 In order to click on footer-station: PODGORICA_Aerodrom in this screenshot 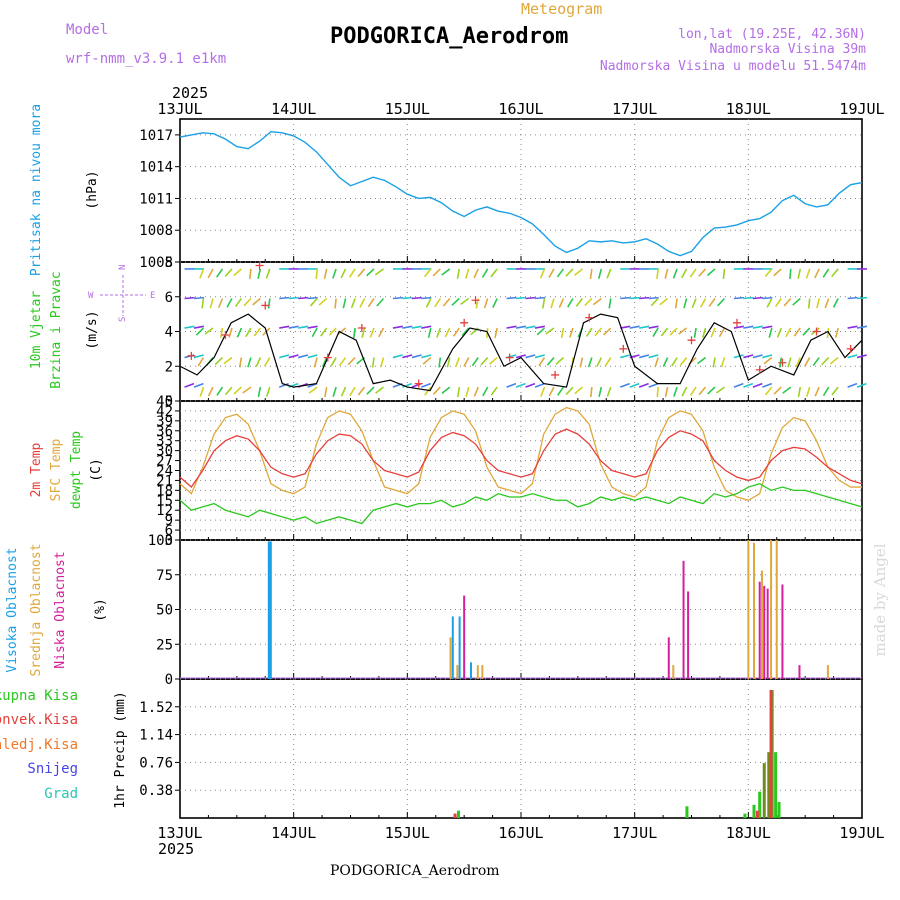, I will do `click(415, 871)`.